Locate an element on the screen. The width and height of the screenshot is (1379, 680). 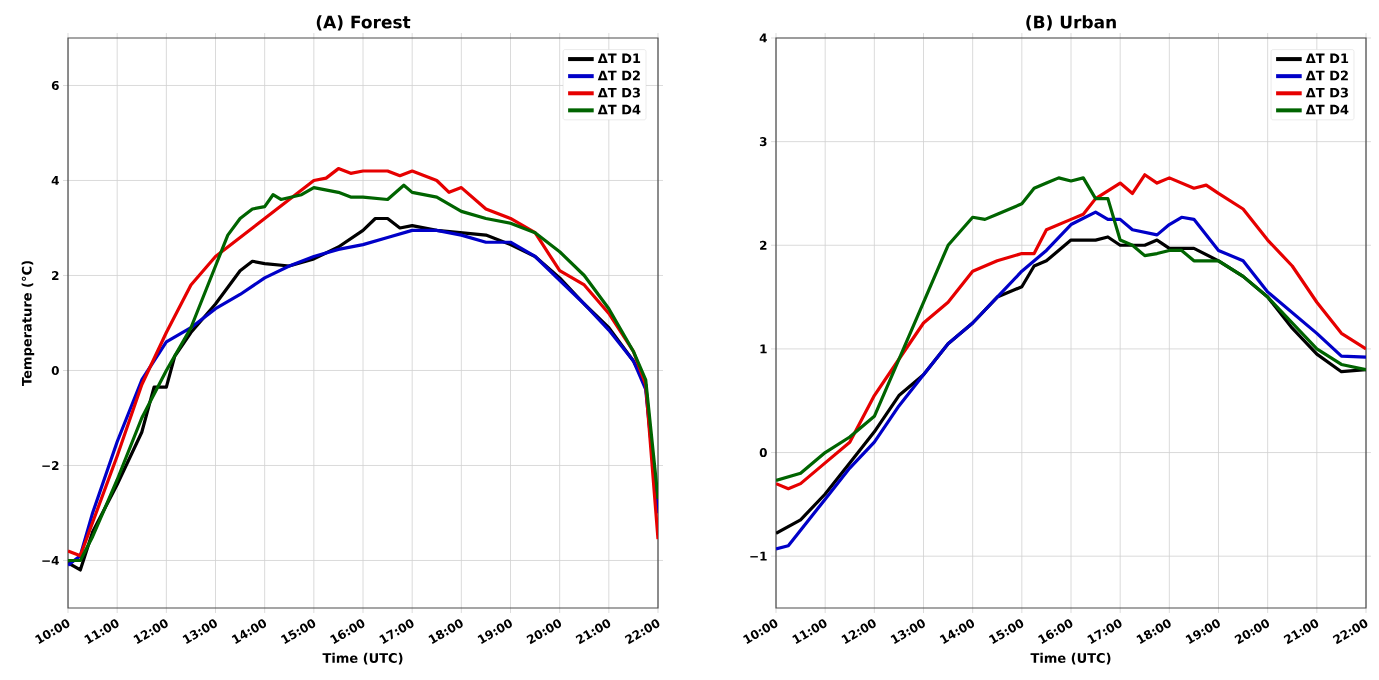
y-tick-label: −2 is located at coordinates (50, 465).